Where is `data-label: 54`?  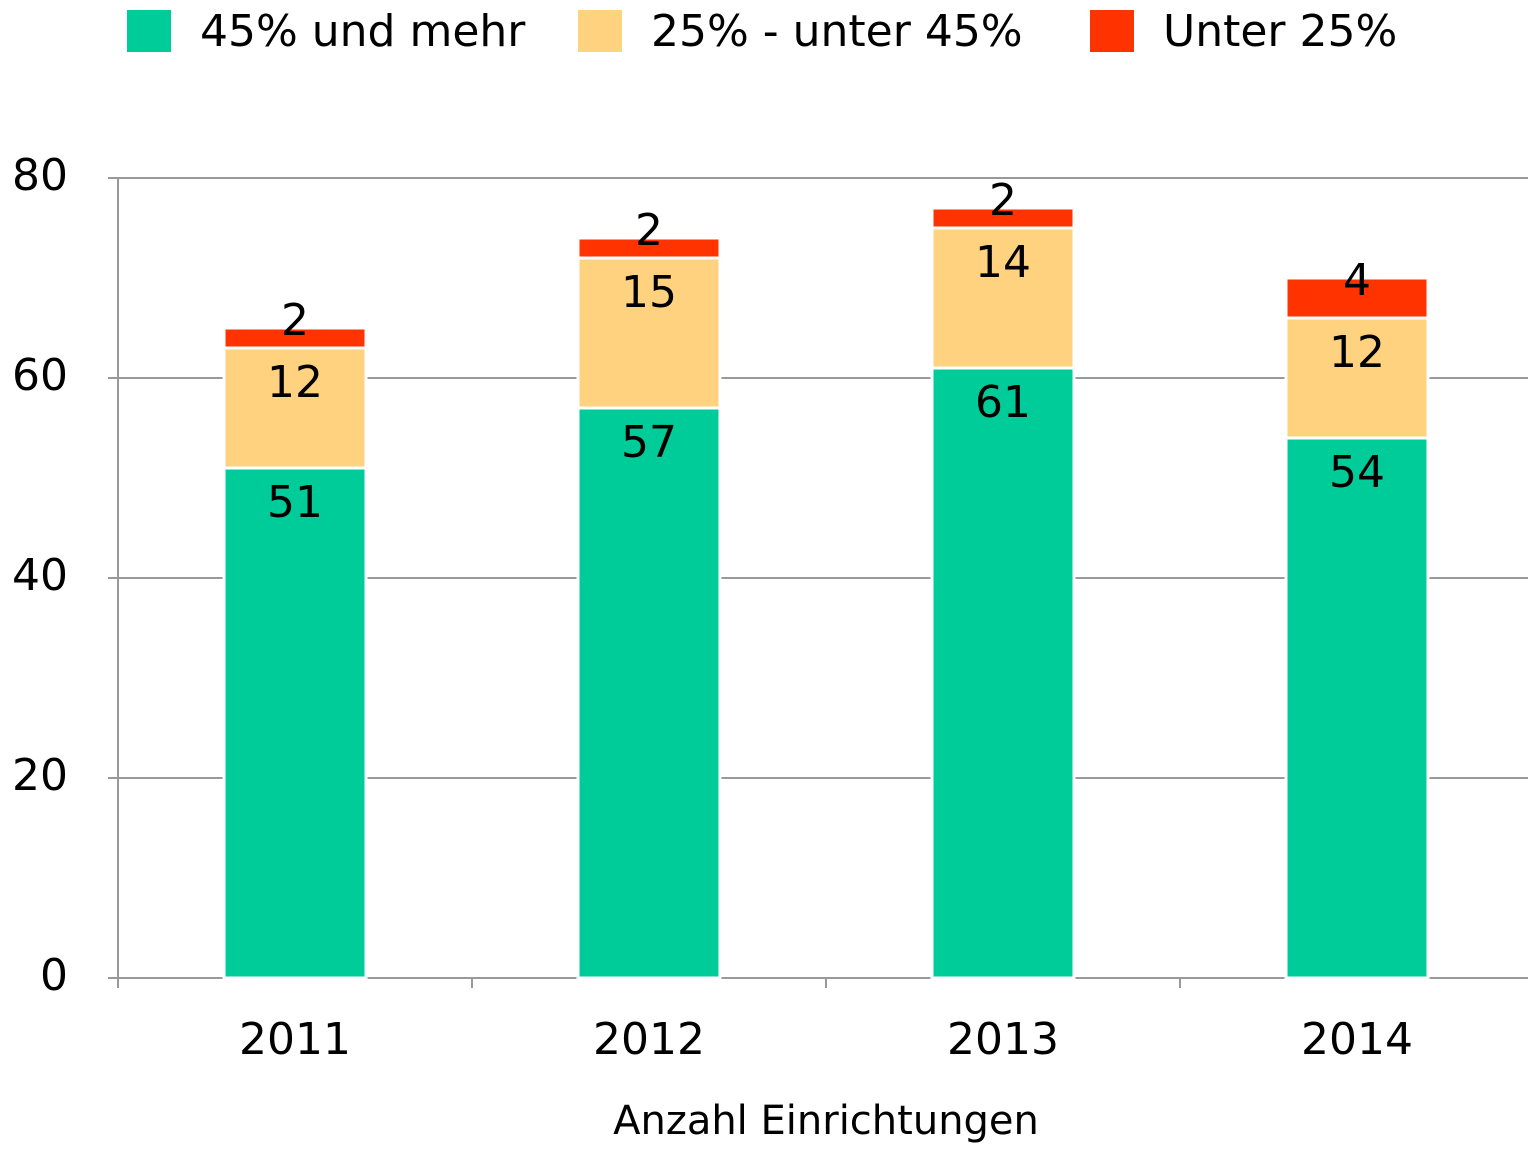
data-label: 54 is located at coordinates (1357, 472).